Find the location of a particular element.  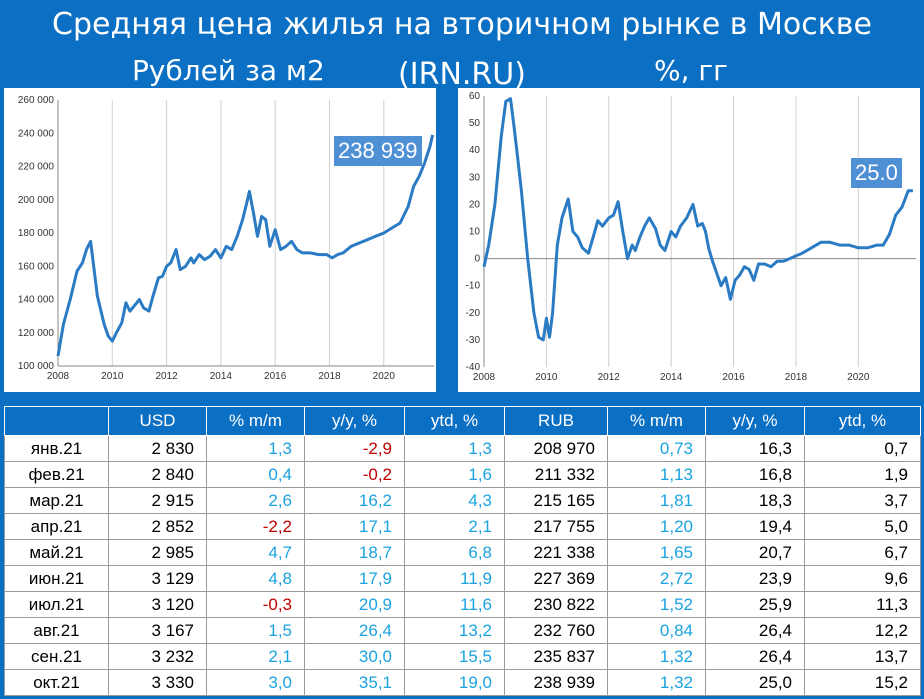

price-y-tick-label: 120 000 is located at coordinates (36, 333).